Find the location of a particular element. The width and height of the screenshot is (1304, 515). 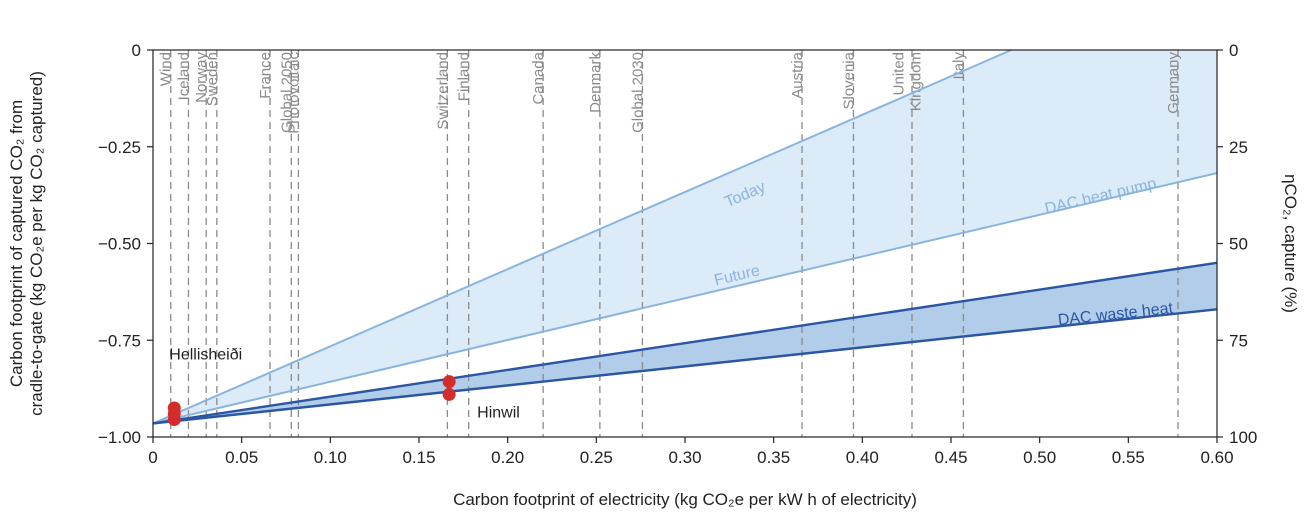

x-tick-label: 0.05 is located at coordinates (241, 457).